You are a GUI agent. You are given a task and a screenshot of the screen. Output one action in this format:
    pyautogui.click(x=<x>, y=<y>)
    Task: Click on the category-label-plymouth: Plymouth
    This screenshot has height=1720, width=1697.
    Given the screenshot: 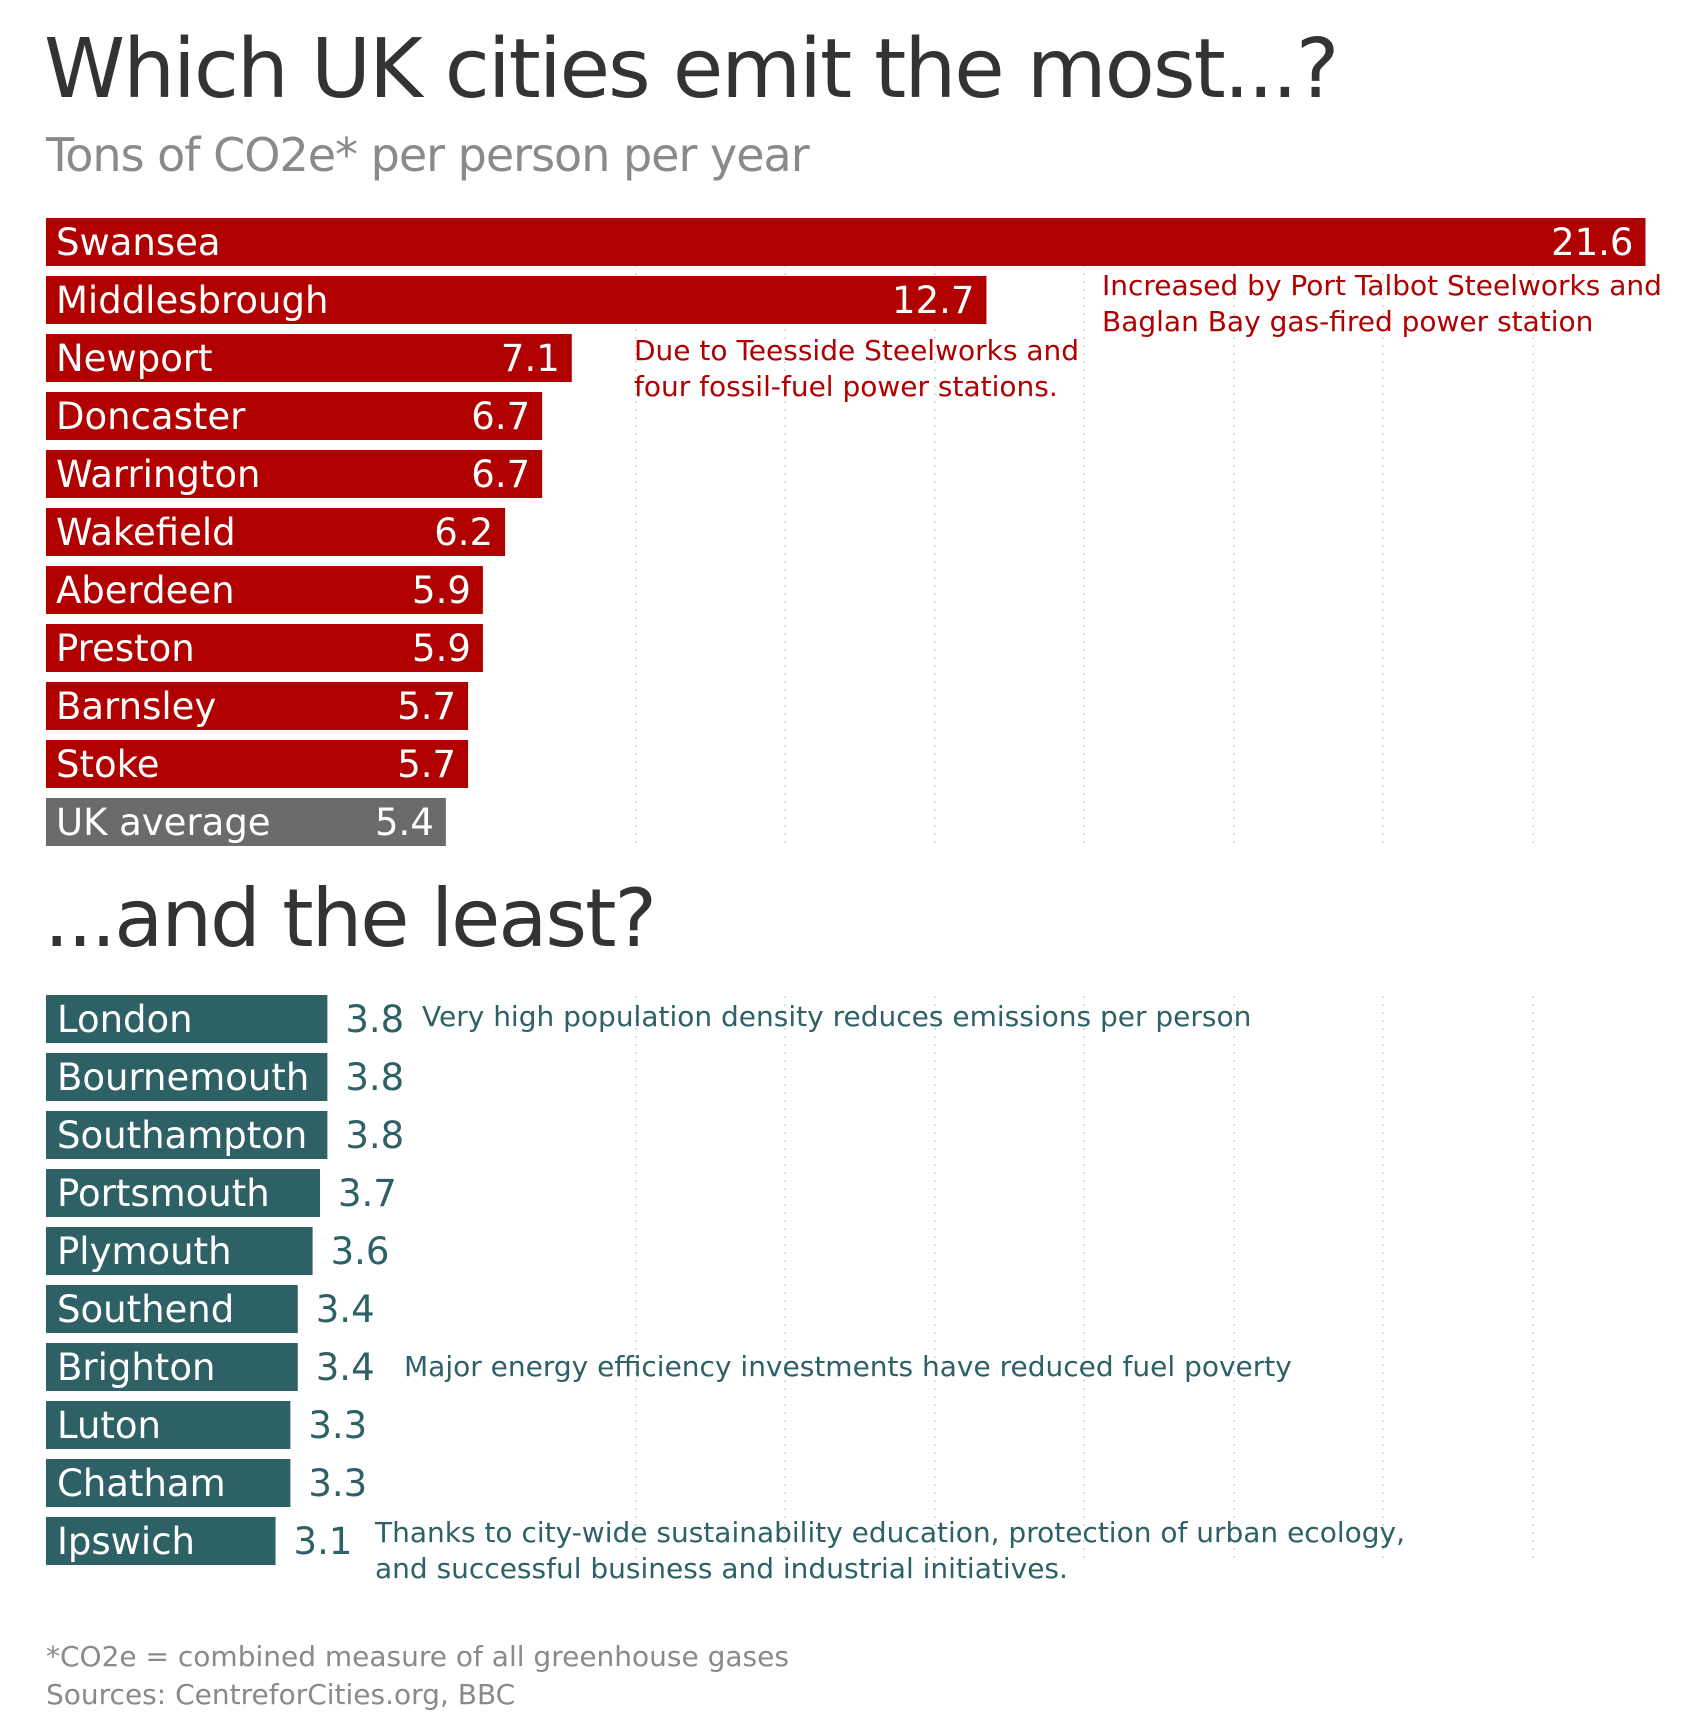 What is the action you would take?
    pyautogui.click(x=144, y=1251)
    